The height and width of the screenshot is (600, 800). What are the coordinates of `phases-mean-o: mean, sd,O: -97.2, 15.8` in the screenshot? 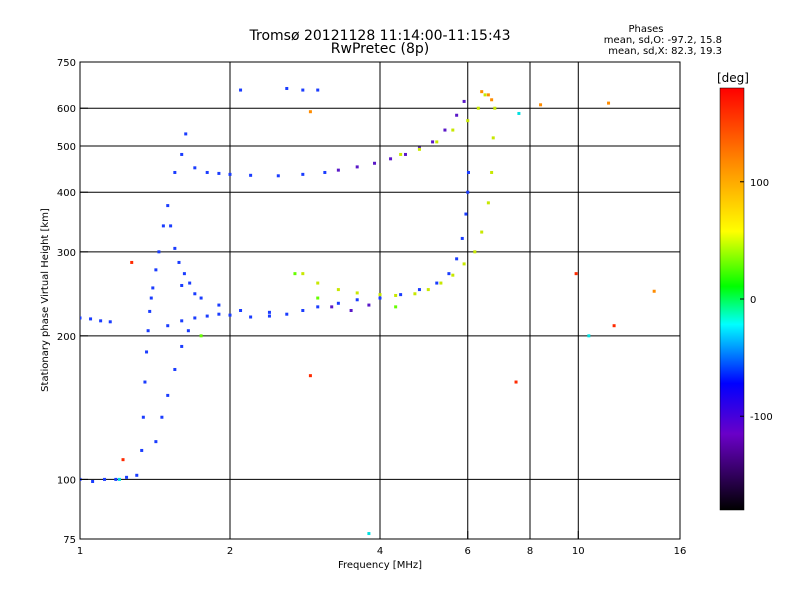 It's located at (663, 40).